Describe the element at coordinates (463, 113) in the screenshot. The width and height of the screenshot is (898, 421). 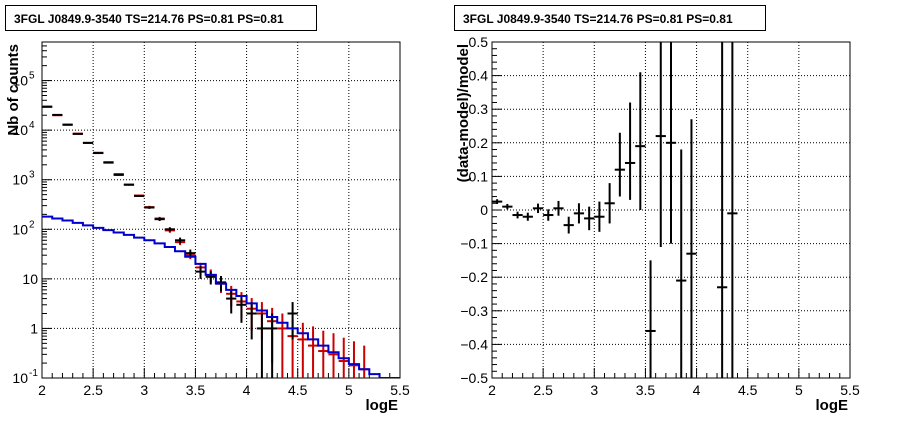
I see `right-y-axis-label: (data-model)/model` at that location.